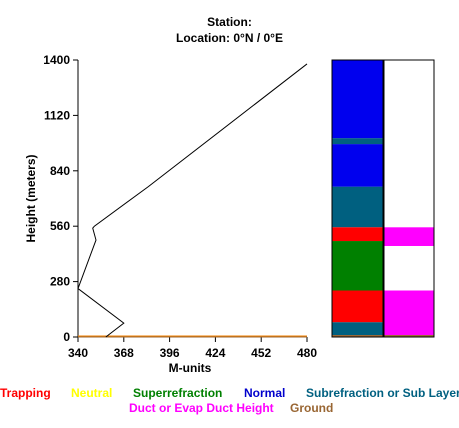  I want to click on x-tick-label: 340, so click(78, 353).